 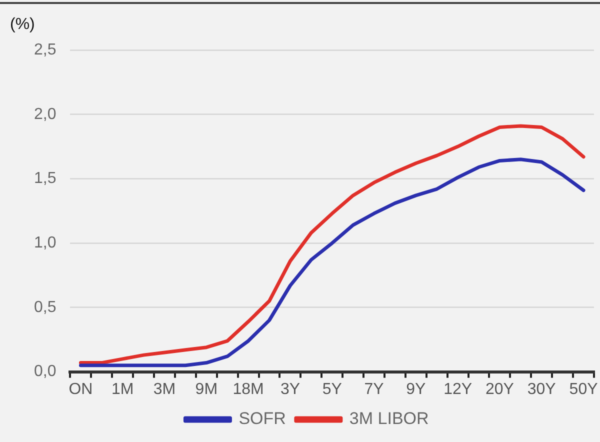 What do you see at coordinates (290, 389) in the screenshot?
I see `x-tick-label: 3Y` at bounding box center [290, 389].